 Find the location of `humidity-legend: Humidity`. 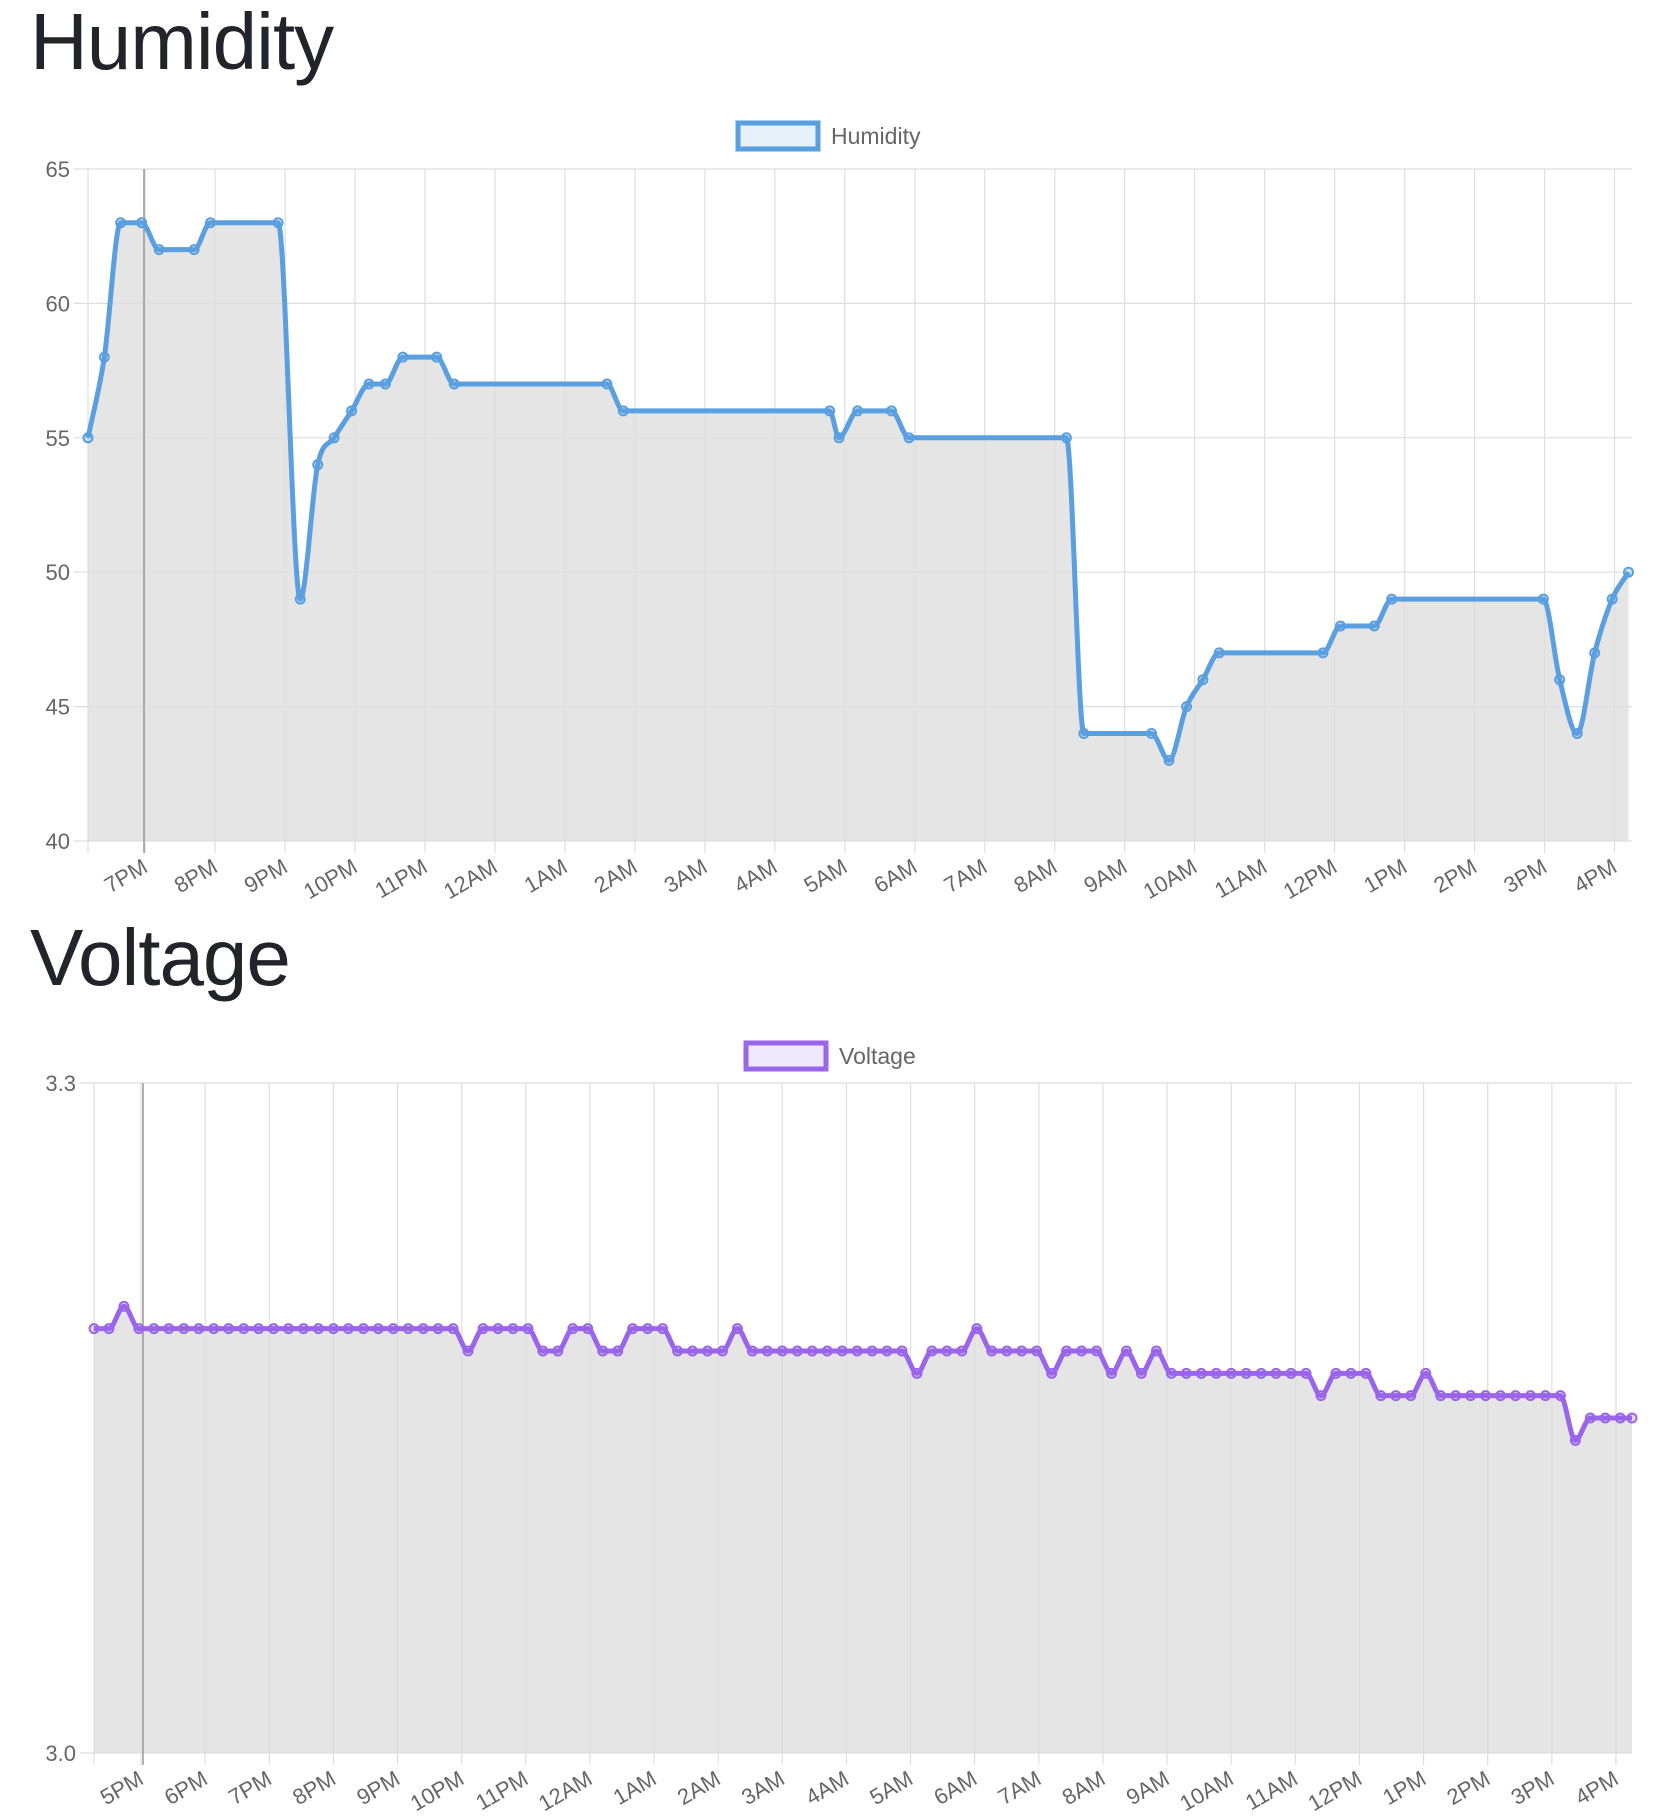

humidity-legend: Humidity is located at coordinates (828, 136).